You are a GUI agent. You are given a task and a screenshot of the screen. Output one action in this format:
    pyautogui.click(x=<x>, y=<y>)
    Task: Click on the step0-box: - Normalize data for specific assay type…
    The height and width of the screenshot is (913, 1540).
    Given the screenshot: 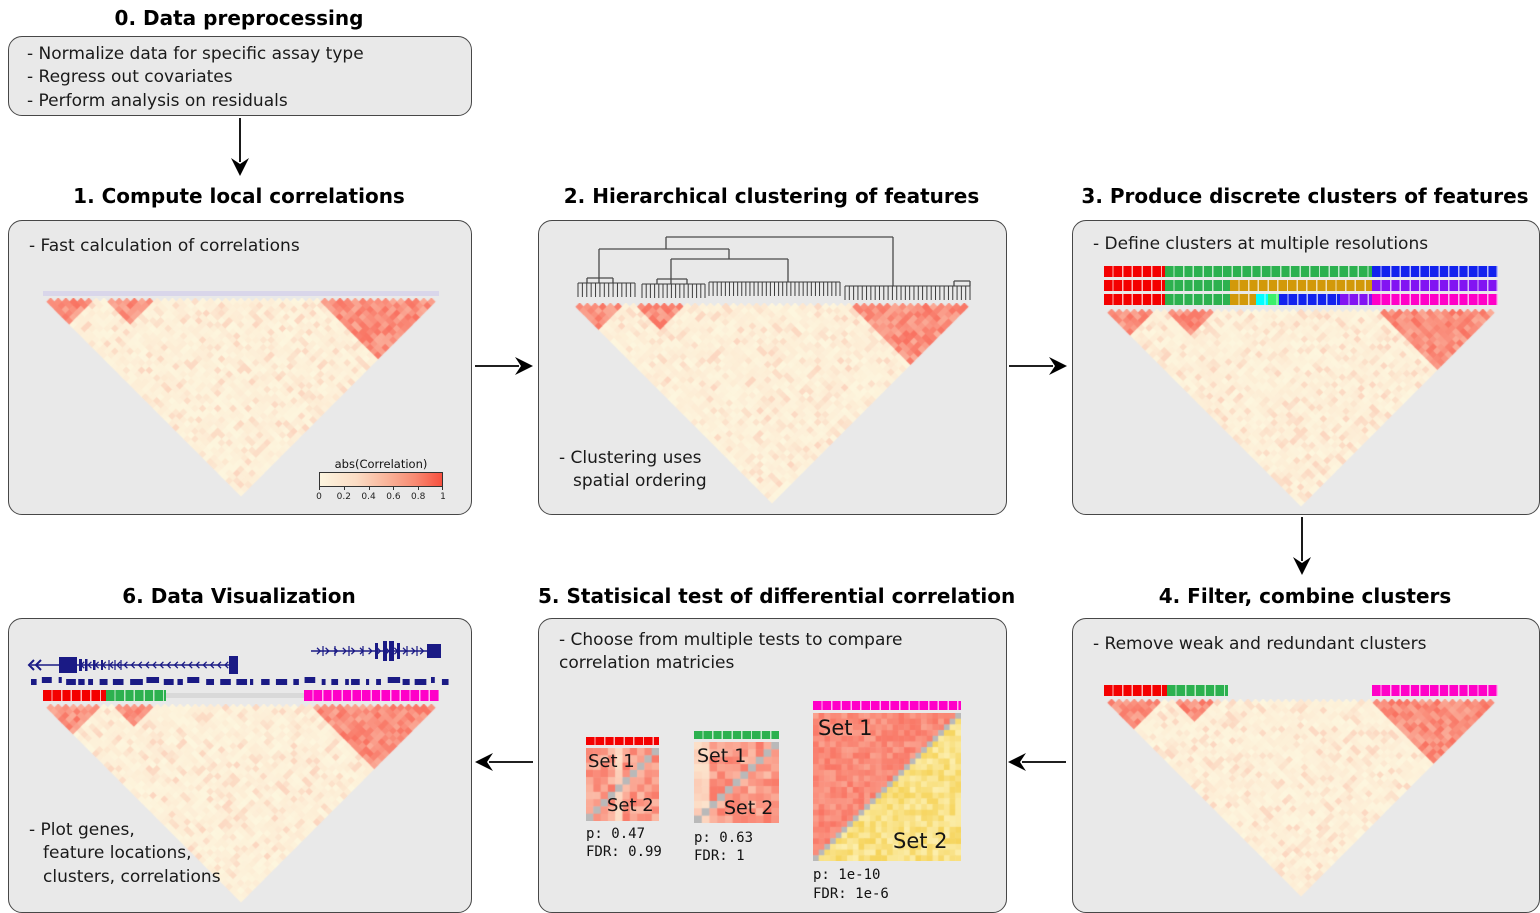 What is the action you would take?
    pyautogui.click(x=240, y=76)
    